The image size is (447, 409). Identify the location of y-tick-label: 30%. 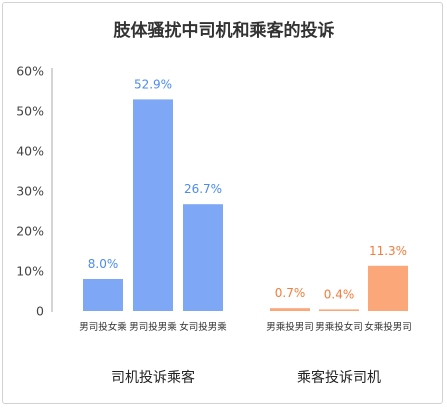
(30, 191).